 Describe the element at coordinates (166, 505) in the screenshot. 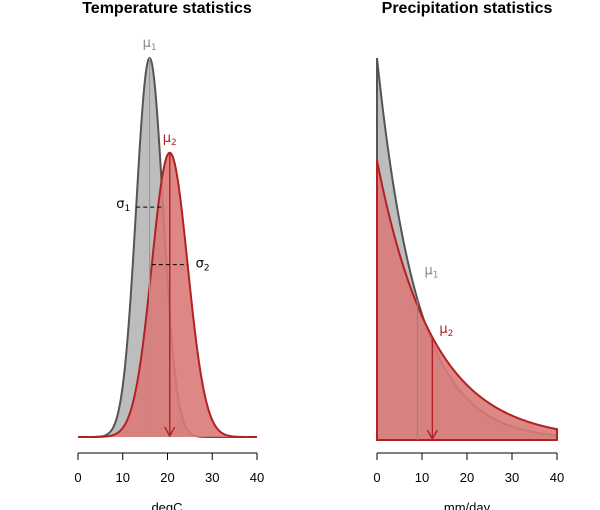

I see `temperature-x-axis-label: degC` at that location.